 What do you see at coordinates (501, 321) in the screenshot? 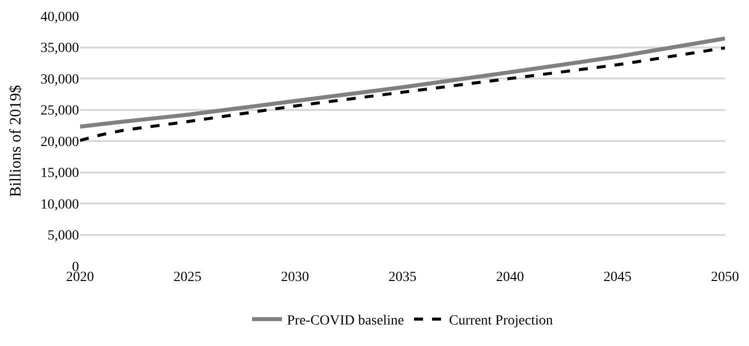
I see `legend-label: Current Projection` at bounding box center [501, 321].